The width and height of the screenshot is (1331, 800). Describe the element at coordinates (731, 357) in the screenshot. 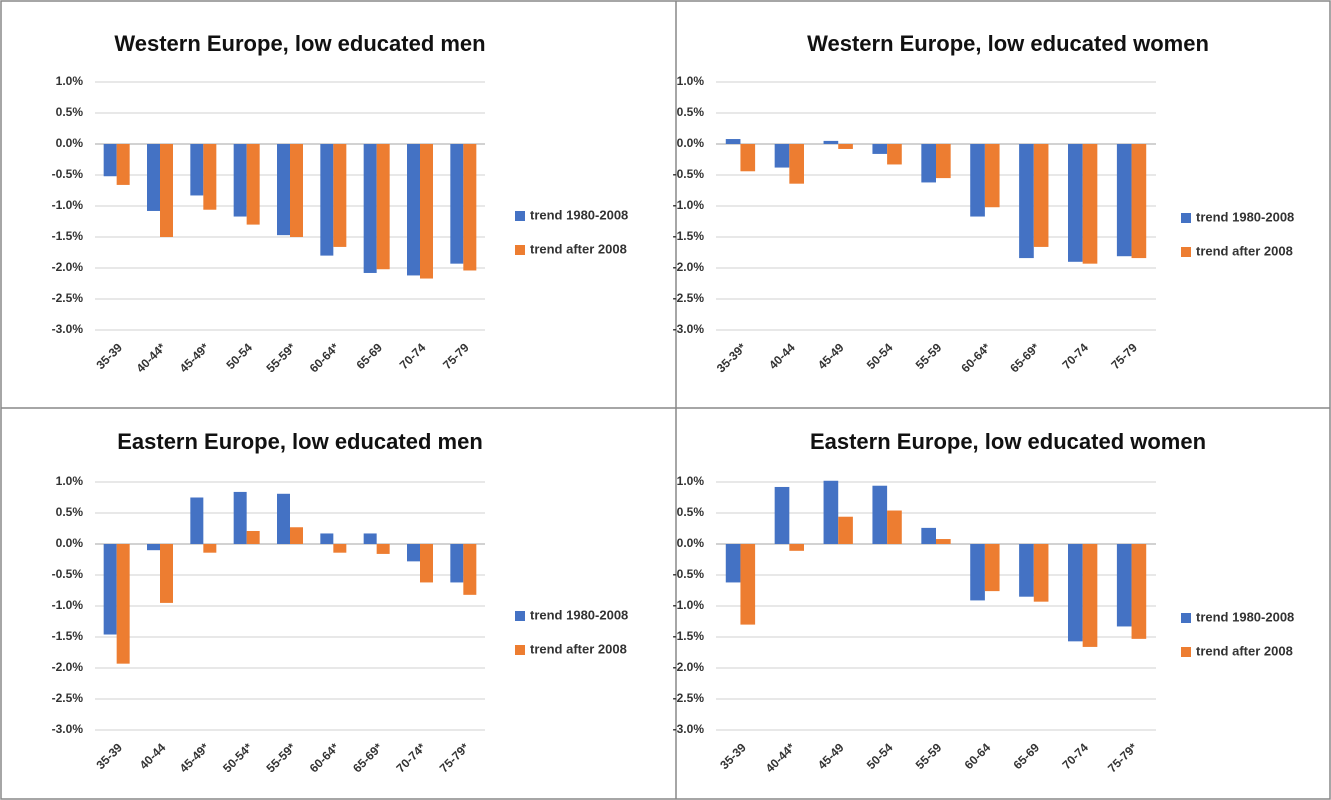

I see `x-tick-label: 35-39*` at that location.